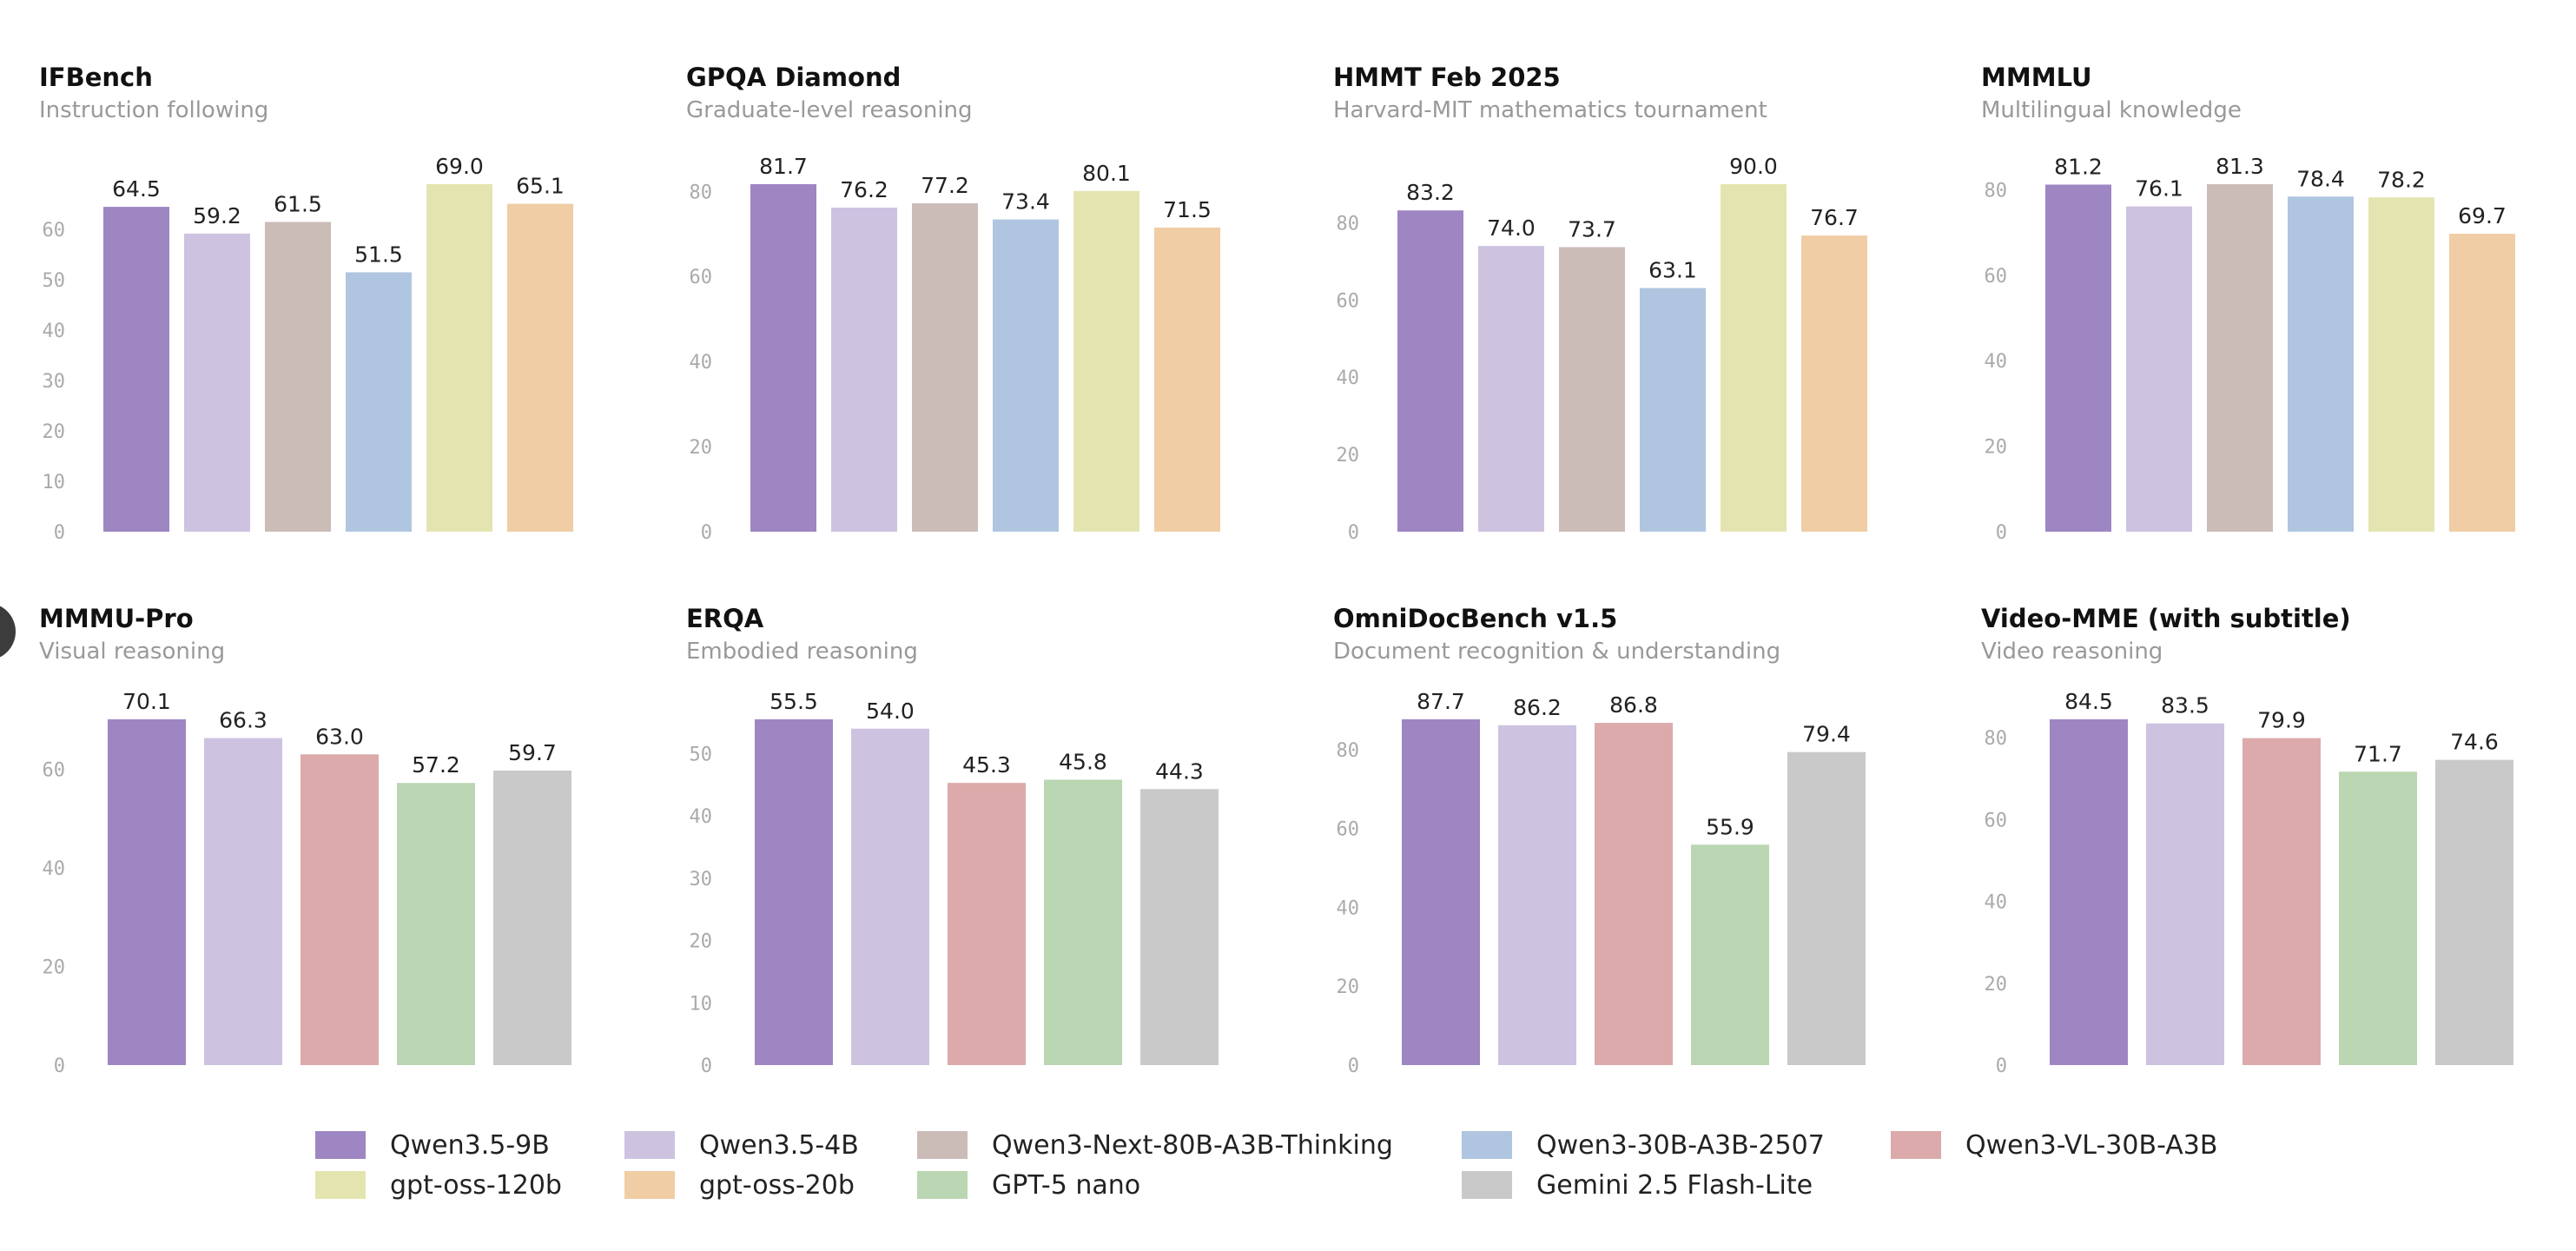 This screenshot has height=1251, width=2576. I want to click on legend-item-qwen3-next: Qwen3-Next-80B-A3B-Thinking, so click(1155, 1145).